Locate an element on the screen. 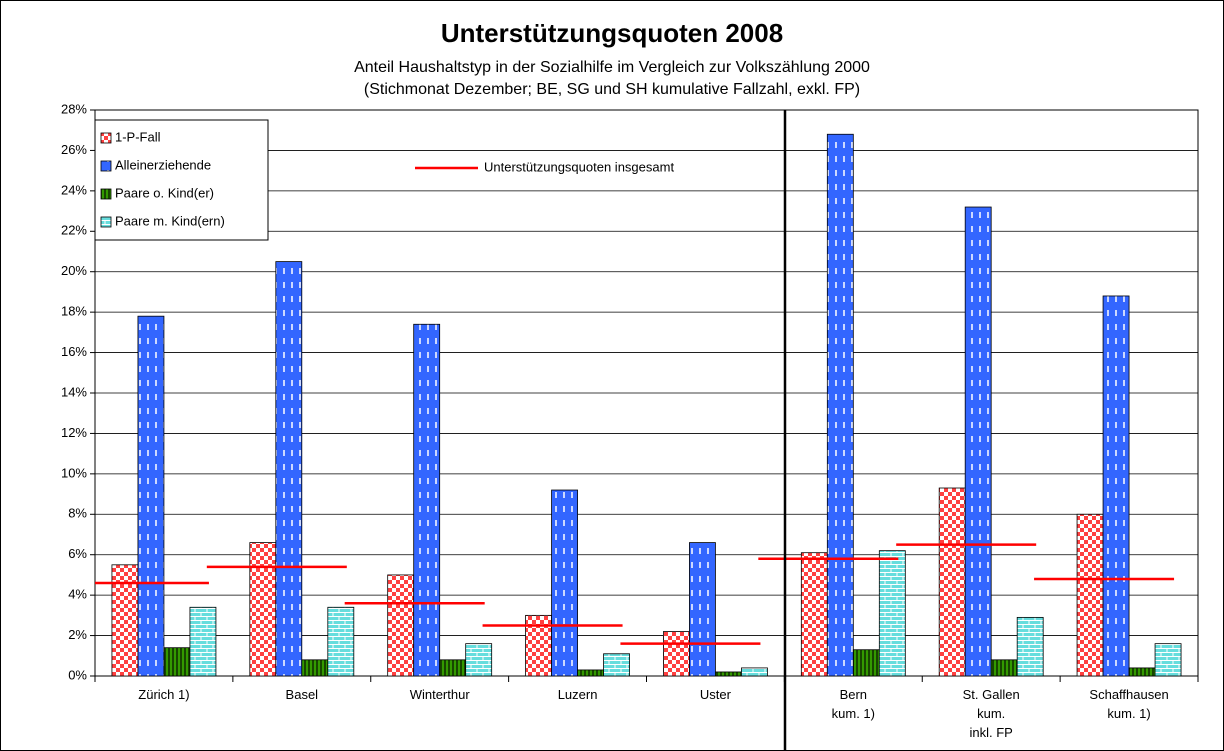 The height and width of the screenshot is (751, 1224). x-tick-label: Uster is located at coordinates (716, 694).